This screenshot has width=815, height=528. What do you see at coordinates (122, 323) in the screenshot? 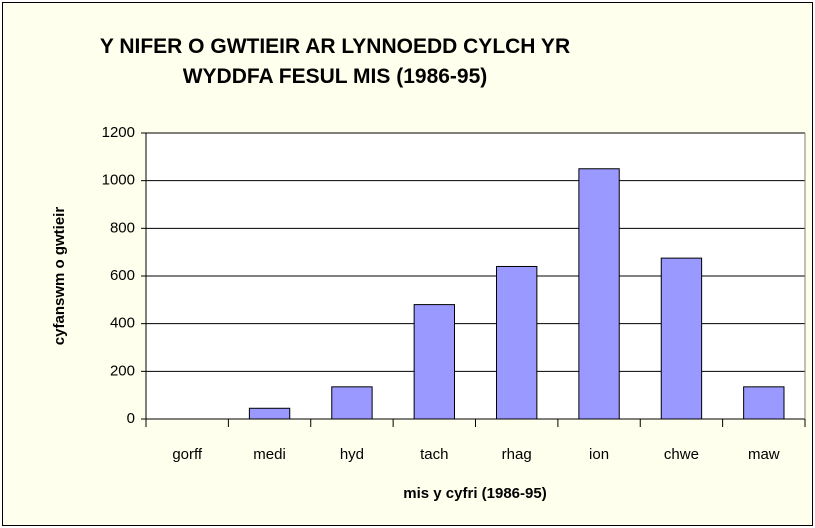
I see `y-tick-label: 400` at bounding box center [122, 323].